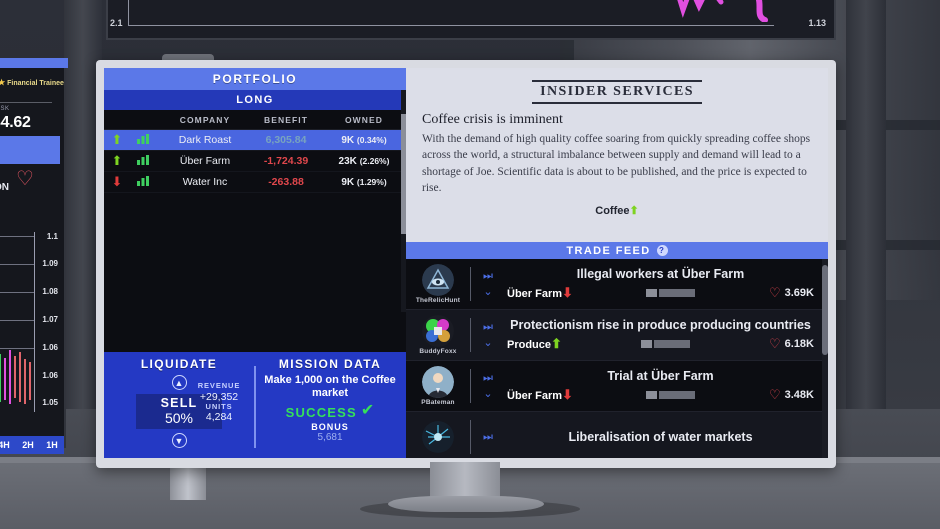 This screenshot has height=529, width=940. I want to click on sell-button: SELL 50%, so click(179, 411).